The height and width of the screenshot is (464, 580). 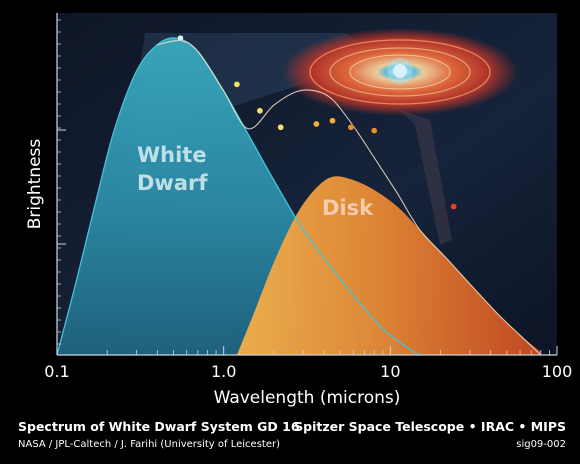 What do you see at coordinates (307, 398) in the screenshot?
I see `x-axis-label: Wavelength (microns)` at bounding box center [307, 398].